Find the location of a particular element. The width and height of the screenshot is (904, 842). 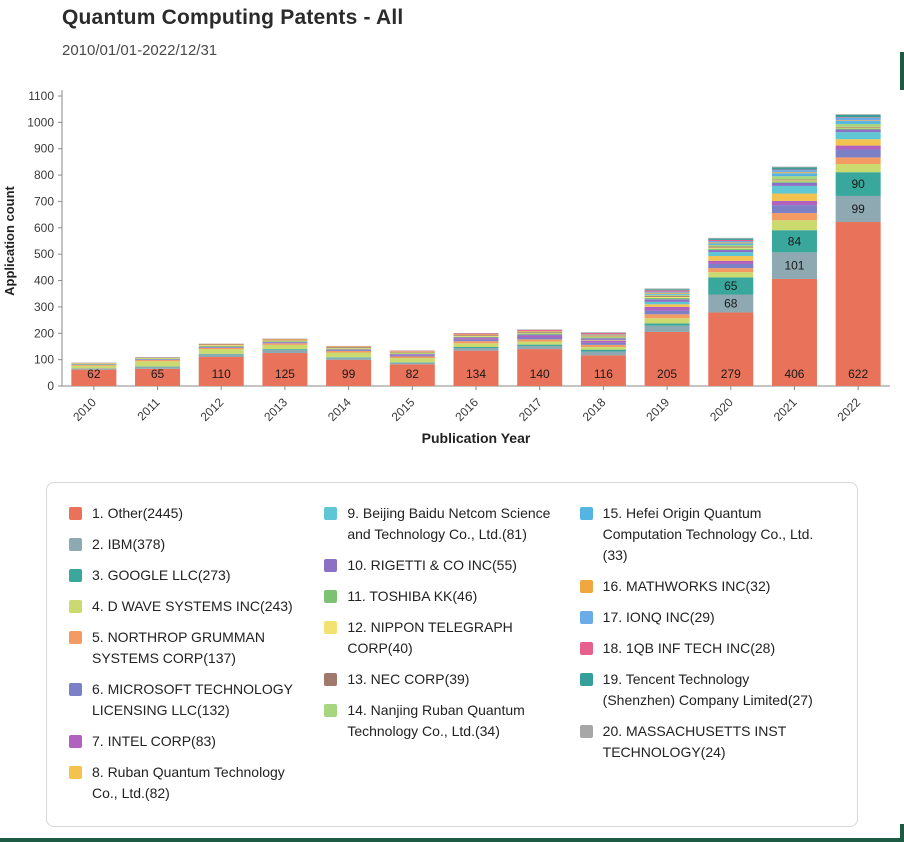

legend-item: 3. GOOGLE LLC(273) is located at coordinates (189, 575).